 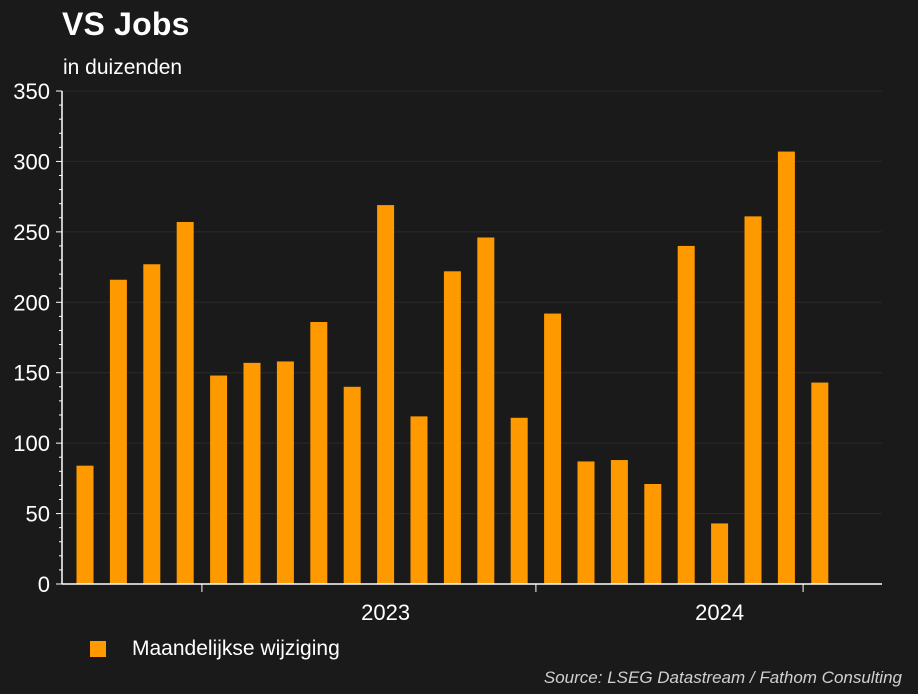 I want to click on chart-subtitle: in duizenden, so click(x=123, y=67).